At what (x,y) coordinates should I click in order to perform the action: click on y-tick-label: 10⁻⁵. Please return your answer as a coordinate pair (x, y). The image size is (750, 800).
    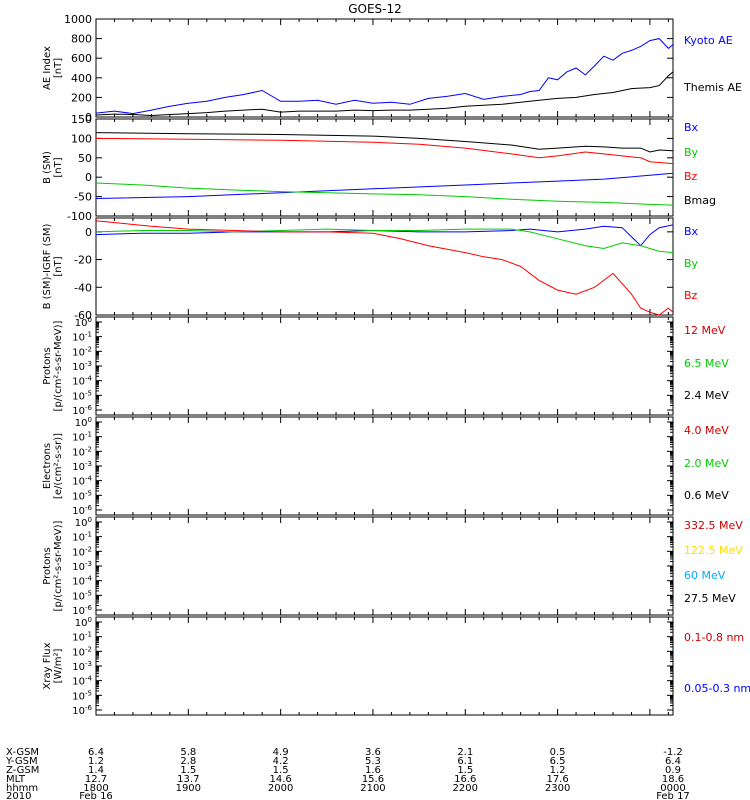
    Looking at the image, I should click on (82, 495).